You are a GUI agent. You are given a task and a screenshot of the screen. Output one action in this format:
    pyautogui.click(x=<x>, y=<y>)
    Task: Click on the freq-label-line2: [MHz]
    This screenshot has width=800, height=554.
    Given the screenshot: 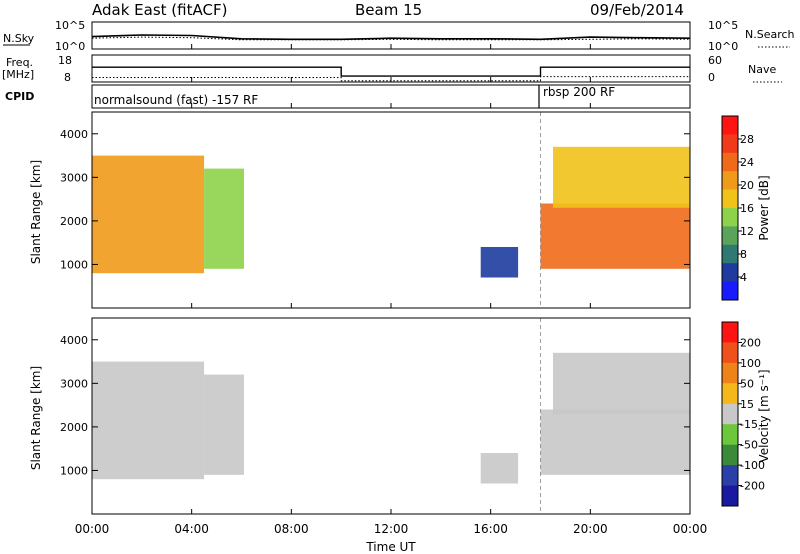 What is the action you would take?
    pyautogui.click(x=18, y=74)
    